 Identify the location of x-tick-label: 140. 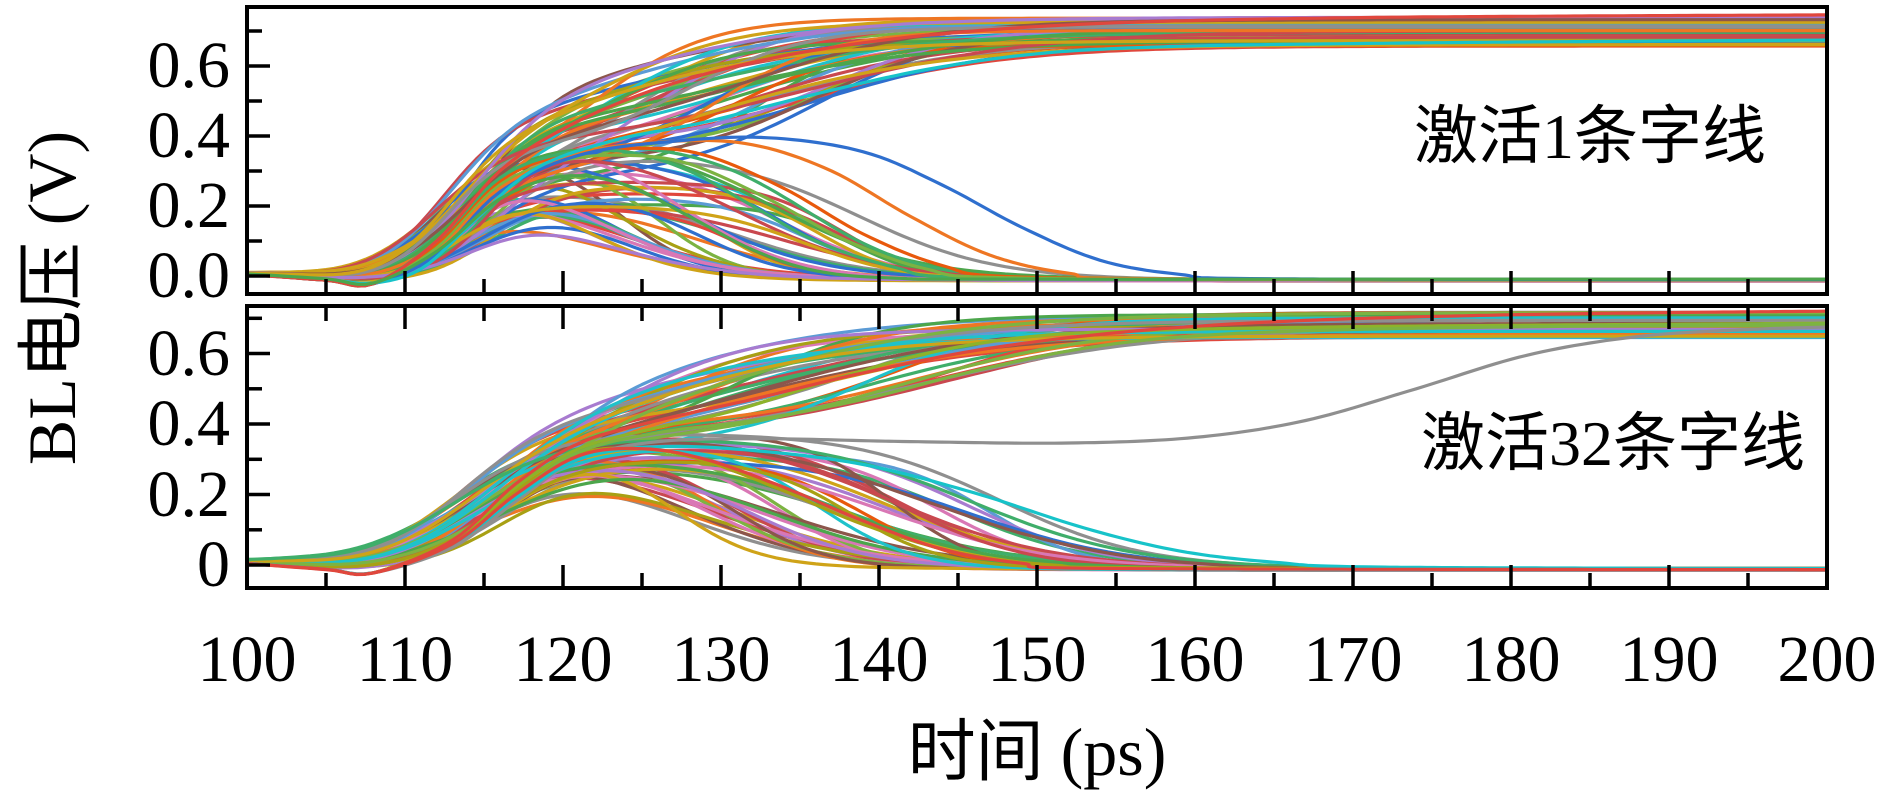
(879, 659).